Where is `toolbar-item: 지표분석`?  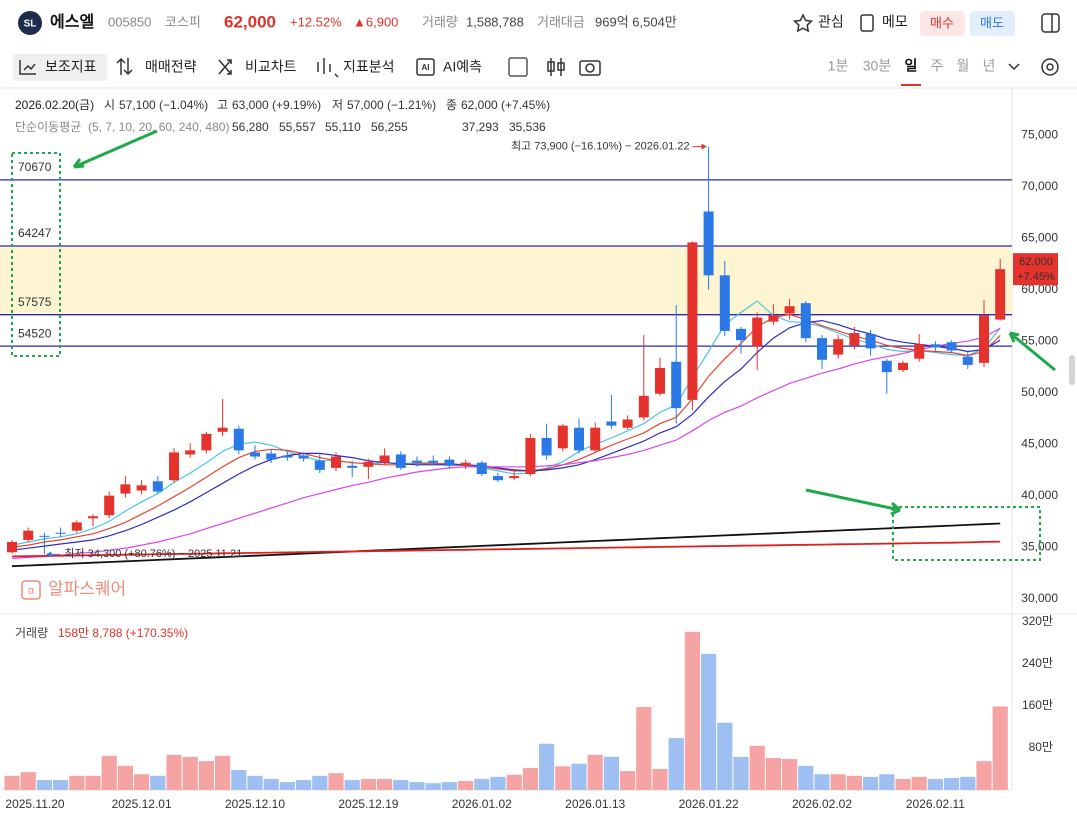 toolbar-item: 지표분석 is located at coordinates (369, 67).